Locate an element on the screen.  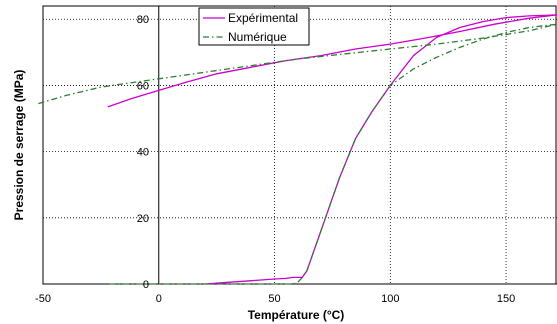
legend-label-numerique: Numérique is located at coordinates (257, 37).